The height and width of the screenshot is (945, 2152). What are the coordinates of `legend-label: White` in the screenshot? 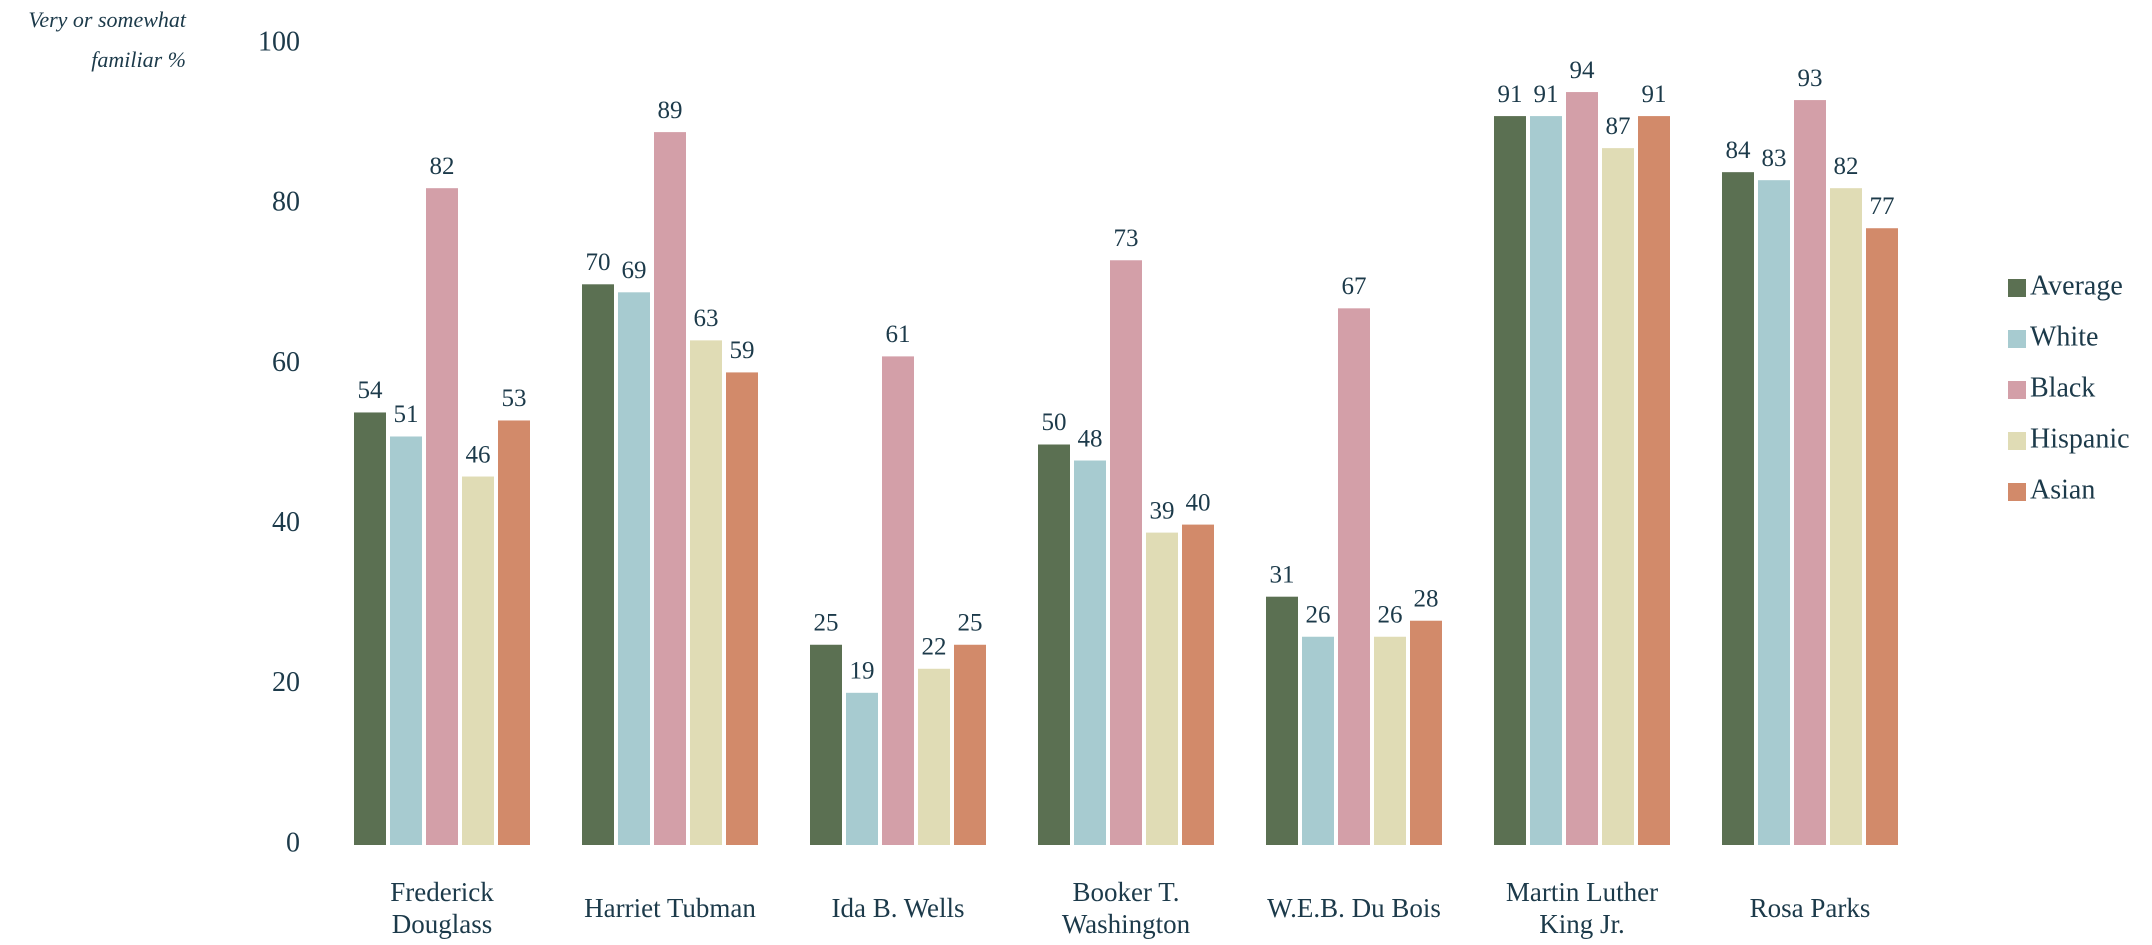 It's located at (2064, 336).